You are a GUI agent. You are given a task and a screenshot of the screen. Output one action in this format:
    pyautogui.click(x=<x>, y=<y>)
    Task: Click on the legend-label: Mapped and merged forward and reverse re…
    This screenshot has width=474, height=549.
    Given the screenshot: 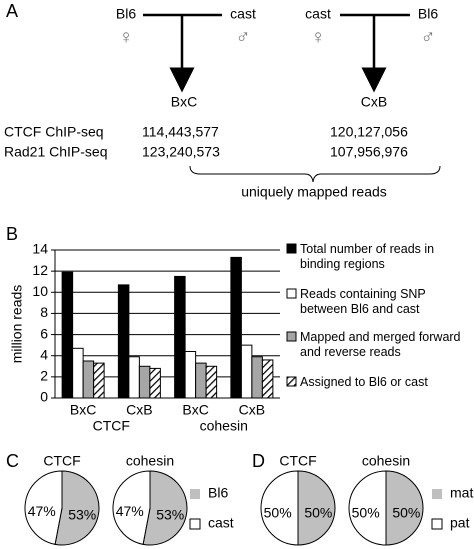 What is the action you would take?
    pyautogui.click(x=380, y=344)
    